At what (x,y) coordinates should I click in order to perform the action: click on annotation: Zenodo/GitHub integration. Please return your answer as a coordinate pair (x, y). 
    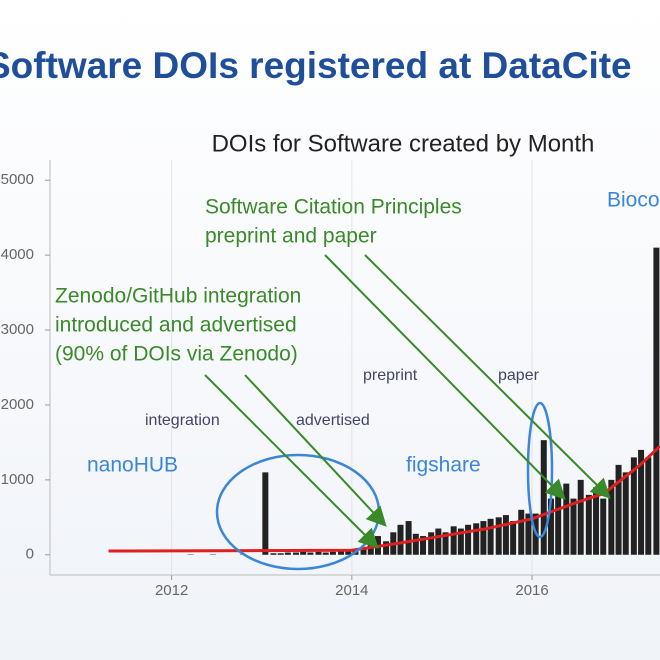
    Looking at the image, I should click on (178, 296).